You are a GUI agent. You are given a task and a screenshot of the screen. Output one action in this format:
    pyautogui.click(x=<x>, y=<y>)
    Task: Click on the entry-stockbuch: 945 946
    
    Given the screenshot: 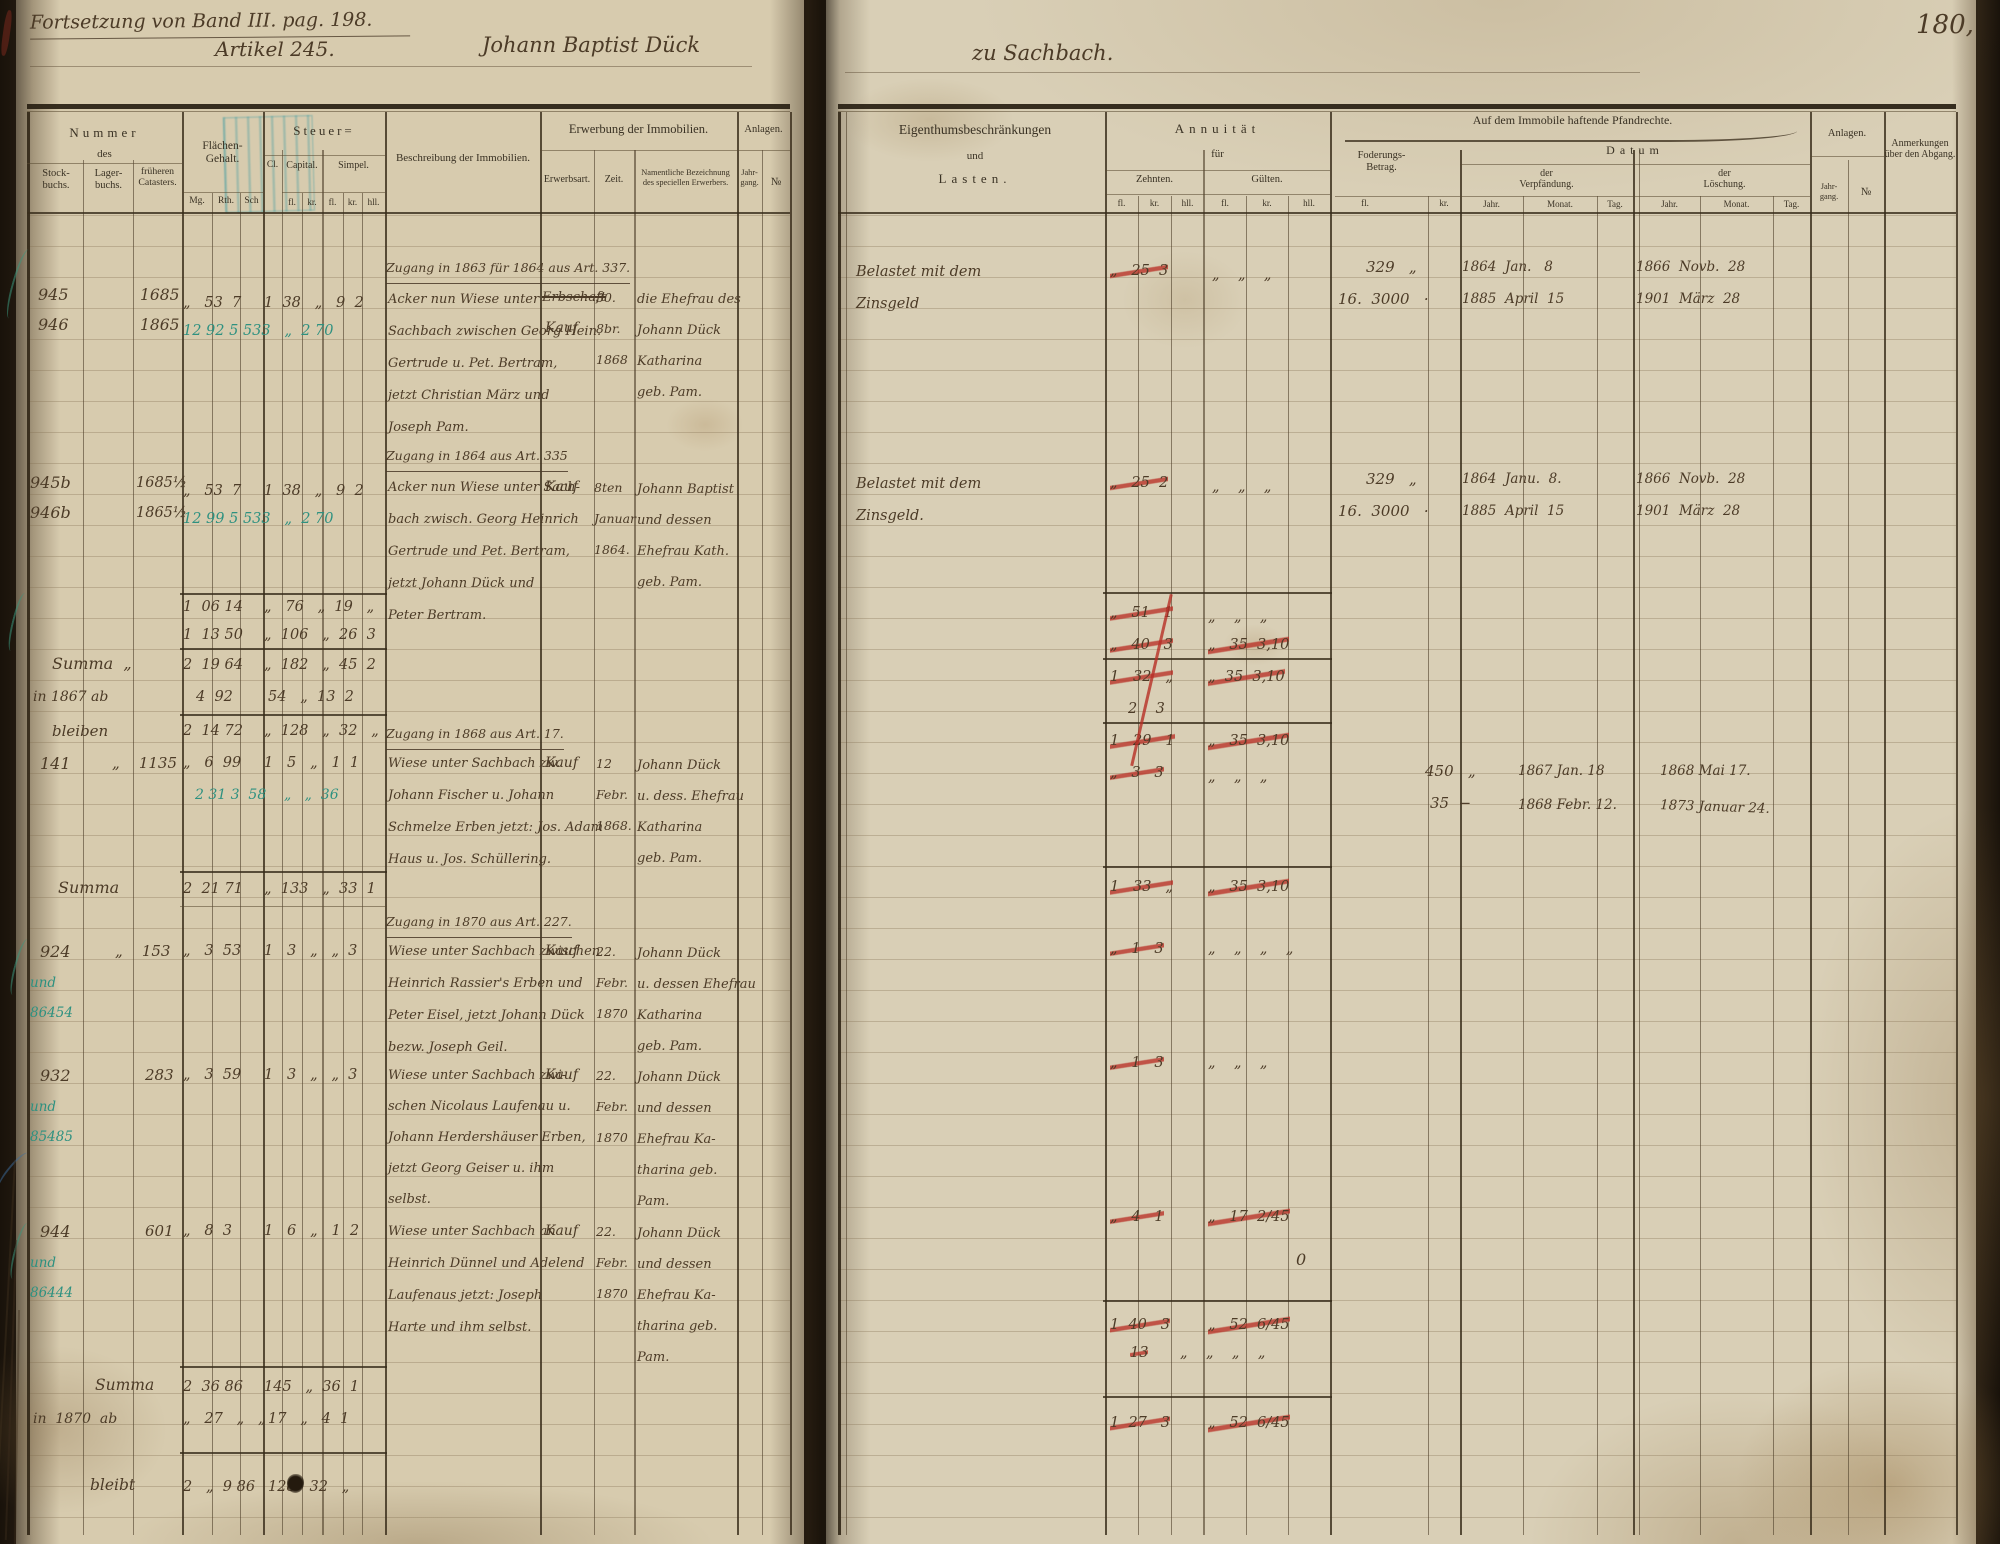 What is the action you would take?
    pyautogui.click(x=53, y=309)
    